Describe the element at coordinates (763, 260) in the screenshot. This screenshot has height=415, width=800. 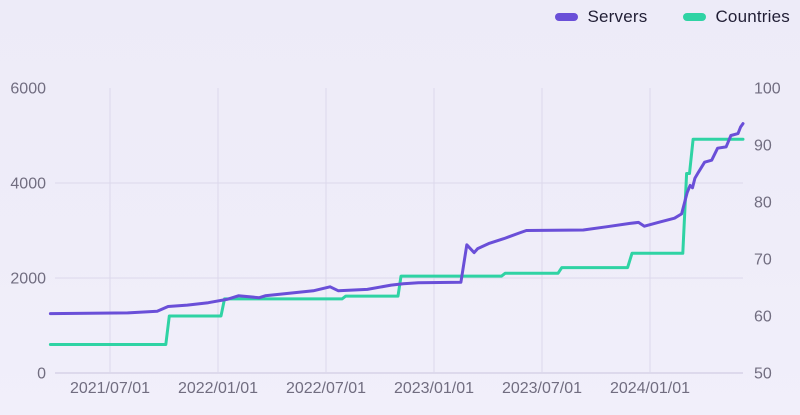
I see `y-right-tick-label: 70` at that location.